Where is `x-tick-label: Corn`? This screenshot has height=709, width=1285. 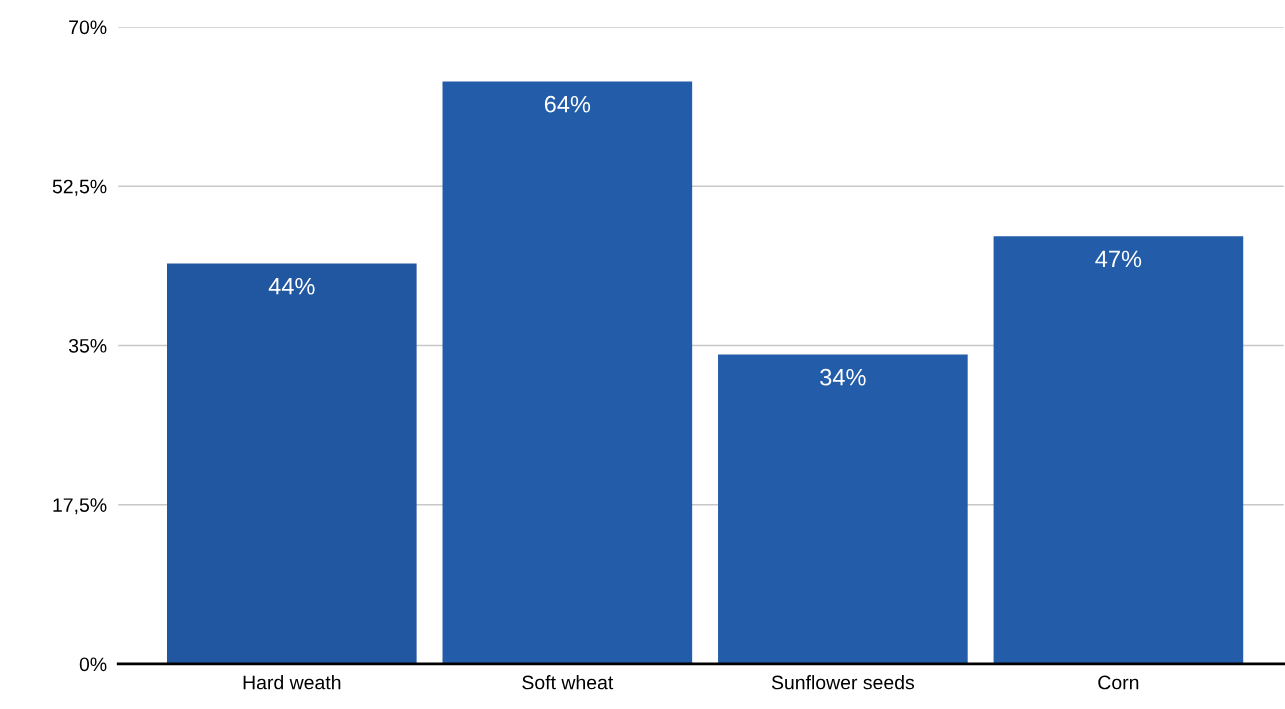 x-tick-label: Corn is located at coordinates (1118, 682).